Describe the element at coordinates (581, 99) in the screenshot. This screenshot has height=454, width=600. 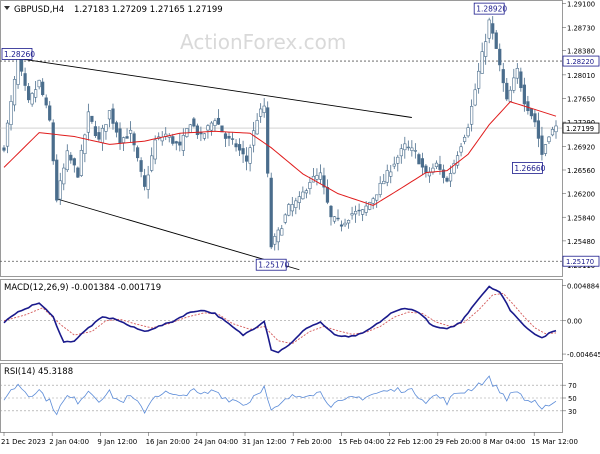
I see `price-axis-label: 1.27650` at that location.